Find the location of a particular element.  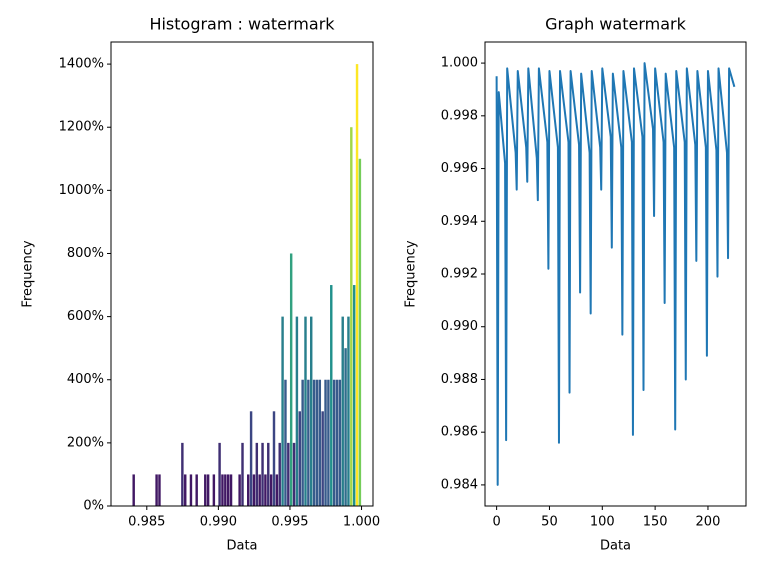

x-tick-label: 0.990 is located at coordinates (218, 522).